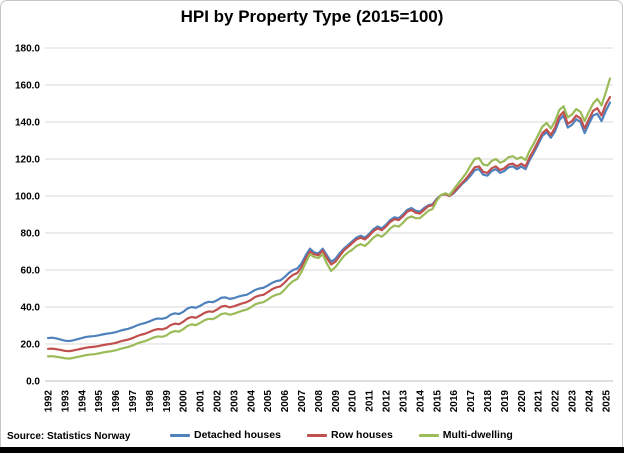 Image resolution: width=624 pixels, height=453 pixels. What do you see at coordinates (69, 436) in the screenshot?
I see `source-note: Source: Statistics Norway` at bounding box center [69, 436].